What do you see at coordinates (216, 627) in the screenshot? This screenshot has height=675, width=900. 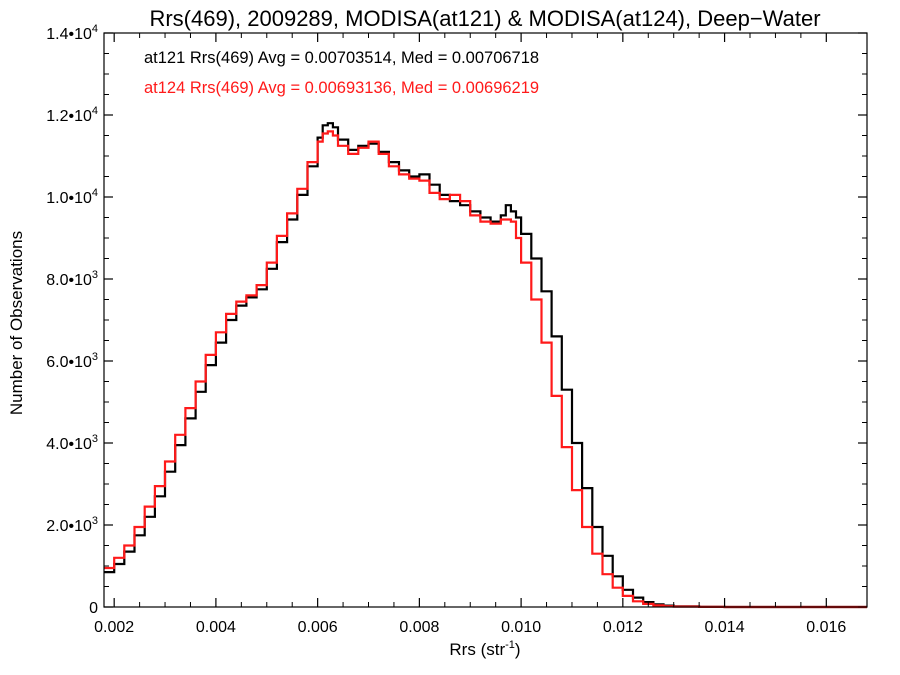 I see `x-tick-label: 0.004` at bounding box center [216, 627].